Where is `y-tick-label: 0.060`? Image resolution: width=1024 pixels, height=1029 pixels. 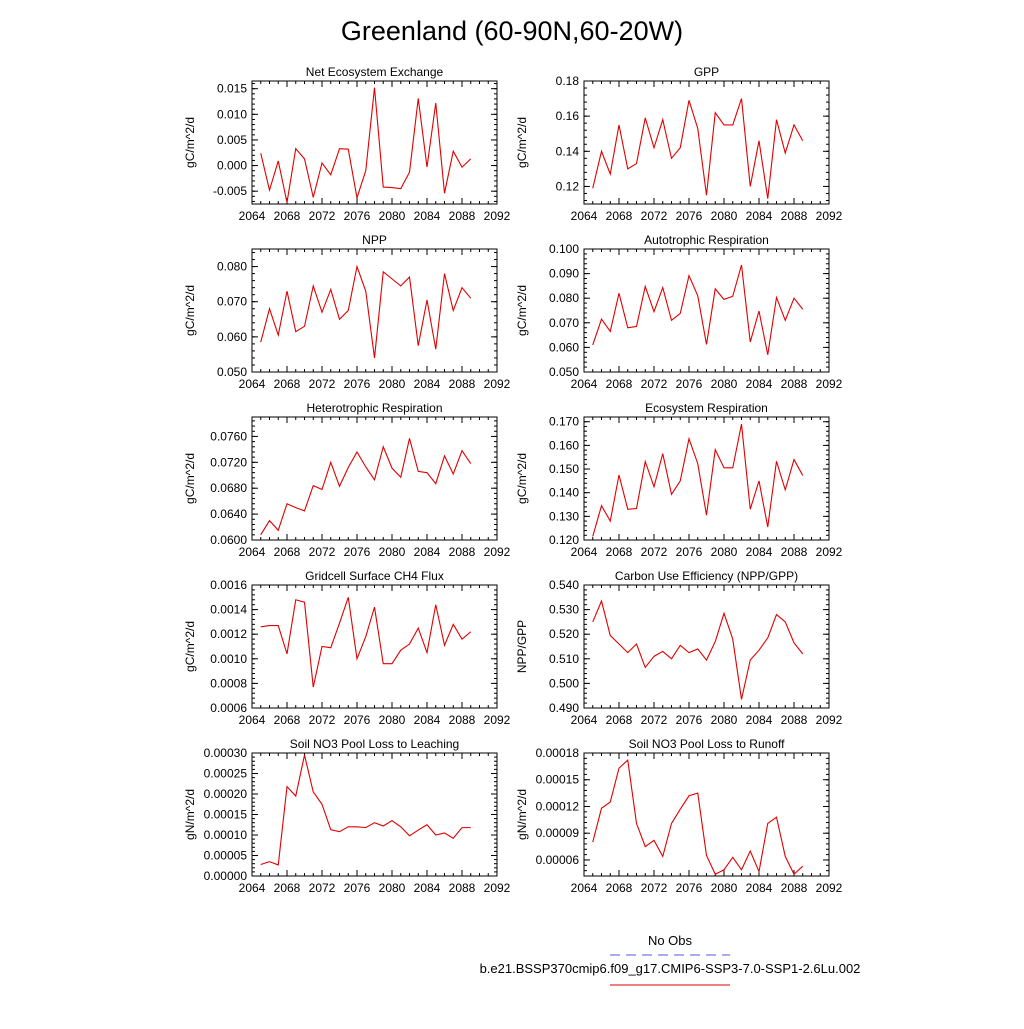
y-tick-label: 0.060 is located at coordinates (232, 337).